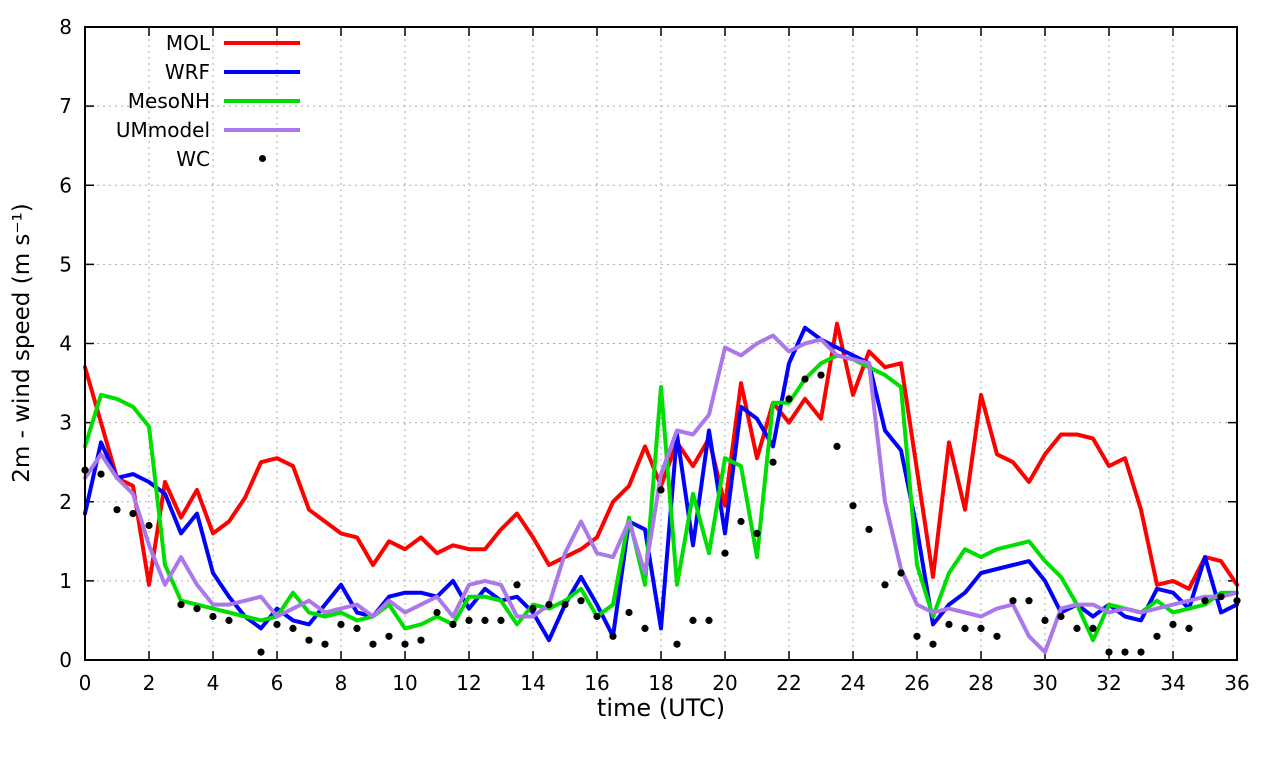  What do you see at coordinates (1044, 683) in the screenshot?
I see `svg-text: 30` at bounding box center [1044, 683].